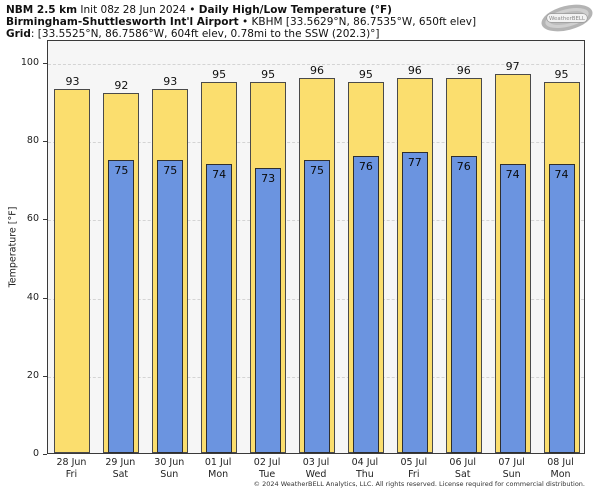  Describe the element at coordinates (462, 462) in the screenshot. I see `x-tick-date: 06 Jul` at that location.